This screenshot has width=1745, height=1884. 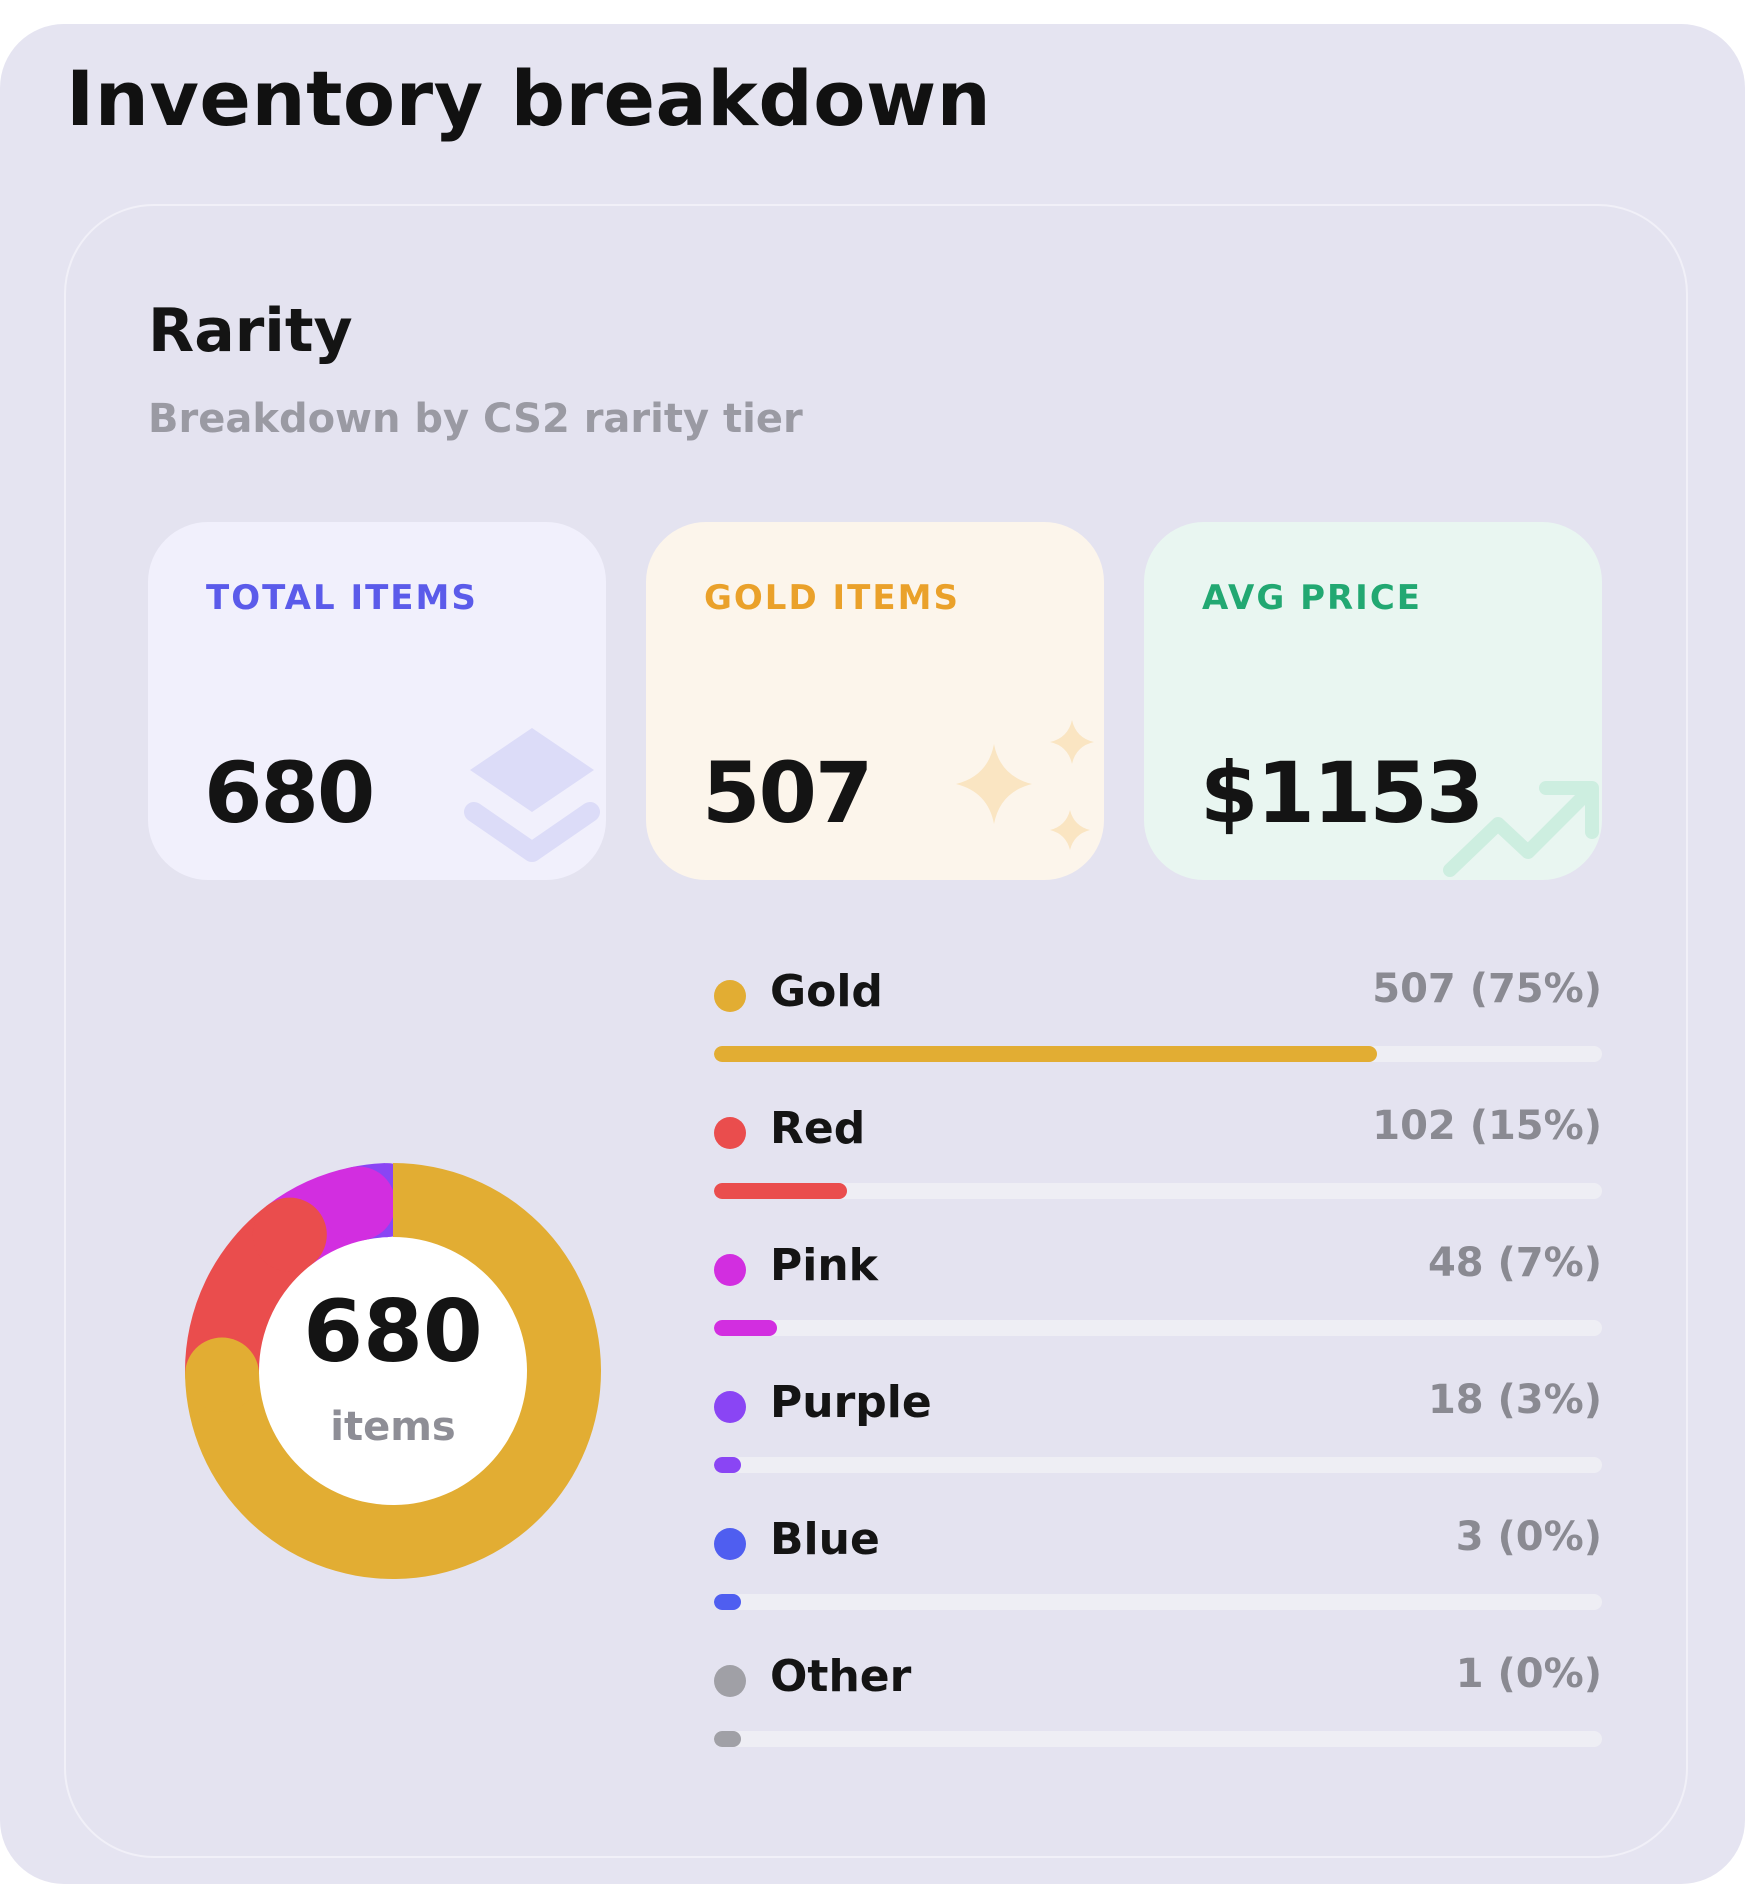 I want to click on legend-value-red: 102 (15%), so click(x=1487, y=1126).